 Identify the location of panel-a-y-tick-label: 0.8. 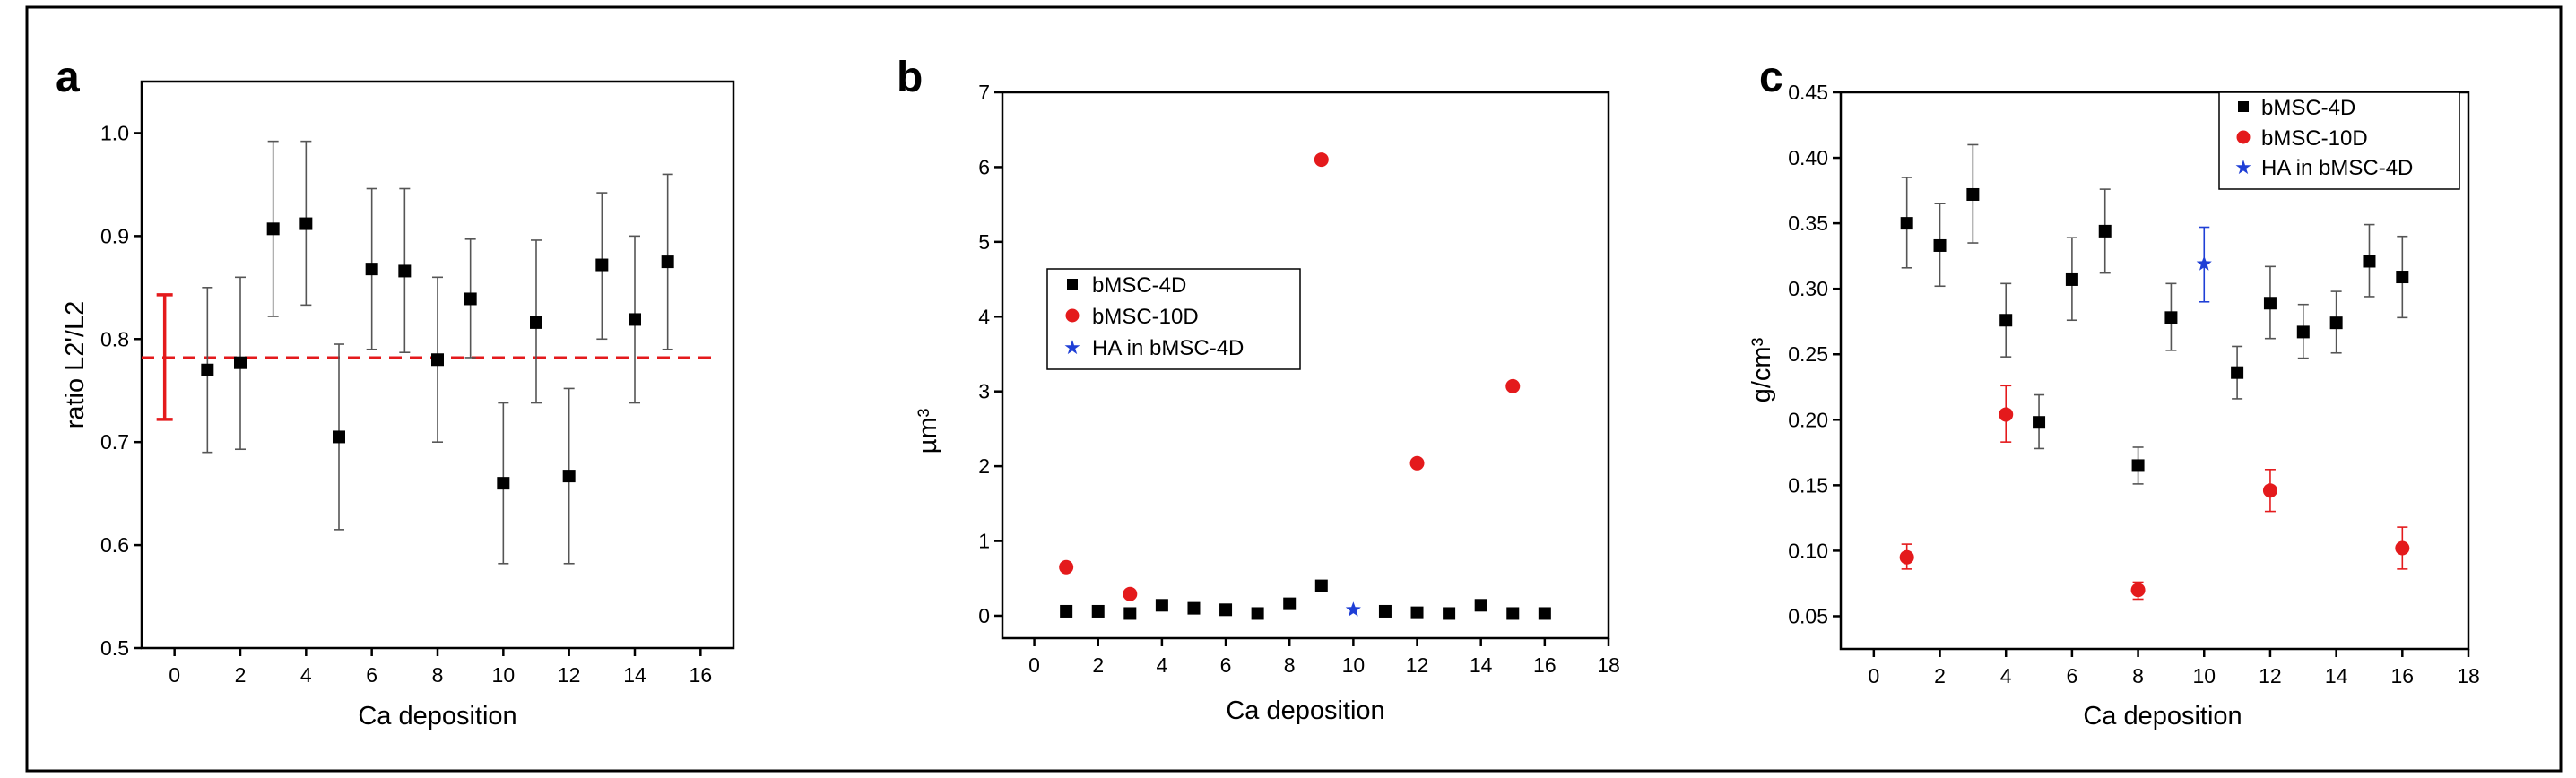
(114, 338).